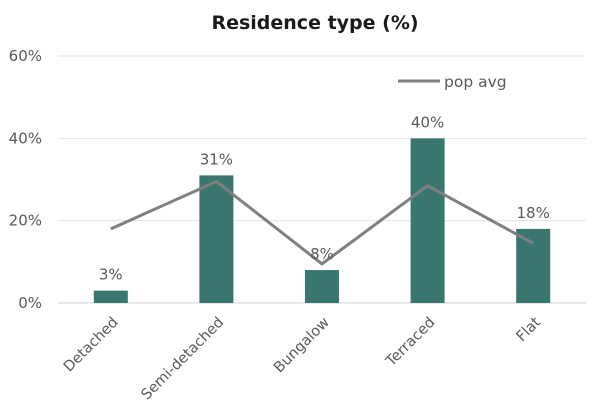  What do you see at coordinates (529, 329) in the screenshot?
I see `x-tick-label: Flat` at bounding box center [529, 329].